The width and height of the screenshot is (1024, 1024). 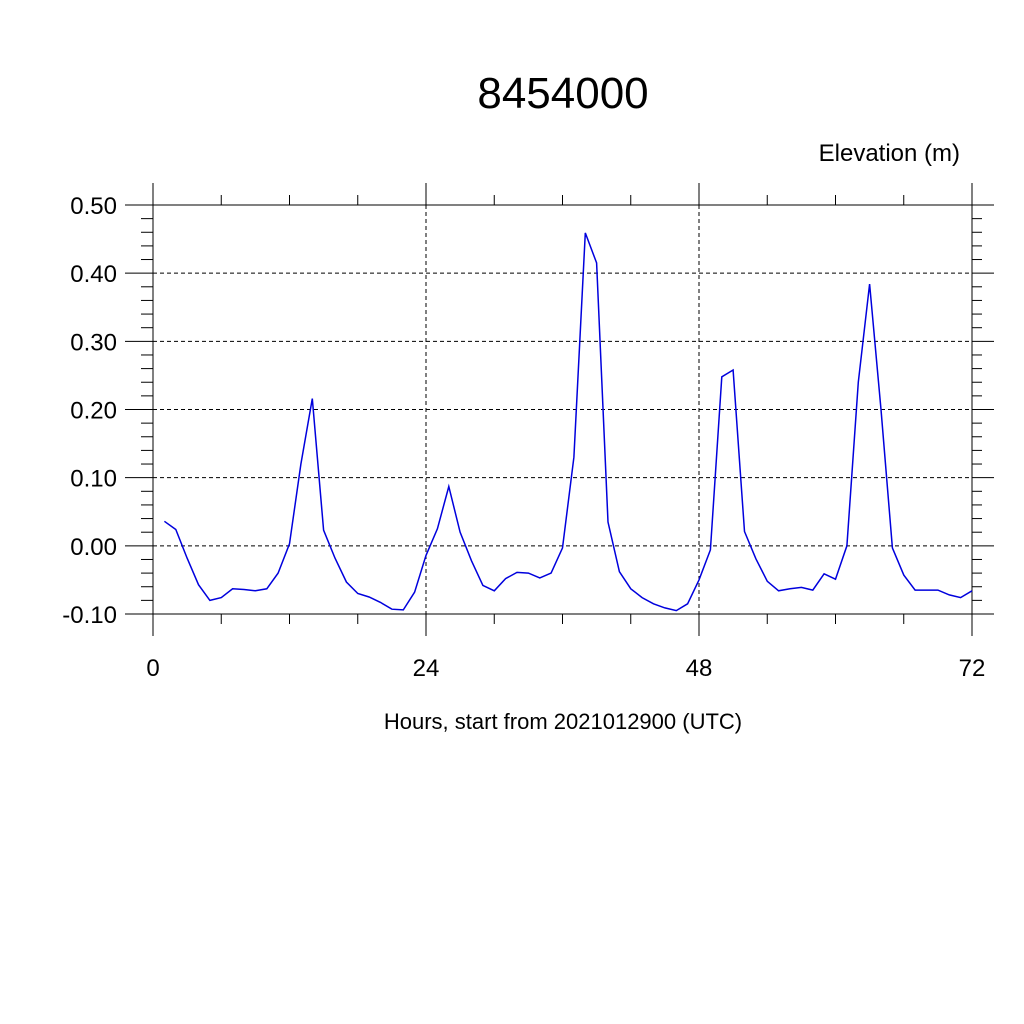 What do you see at coordinates (152, 668) in the screenshot?
I see `x-tick-label: 0` at bounding box center [152, 668].